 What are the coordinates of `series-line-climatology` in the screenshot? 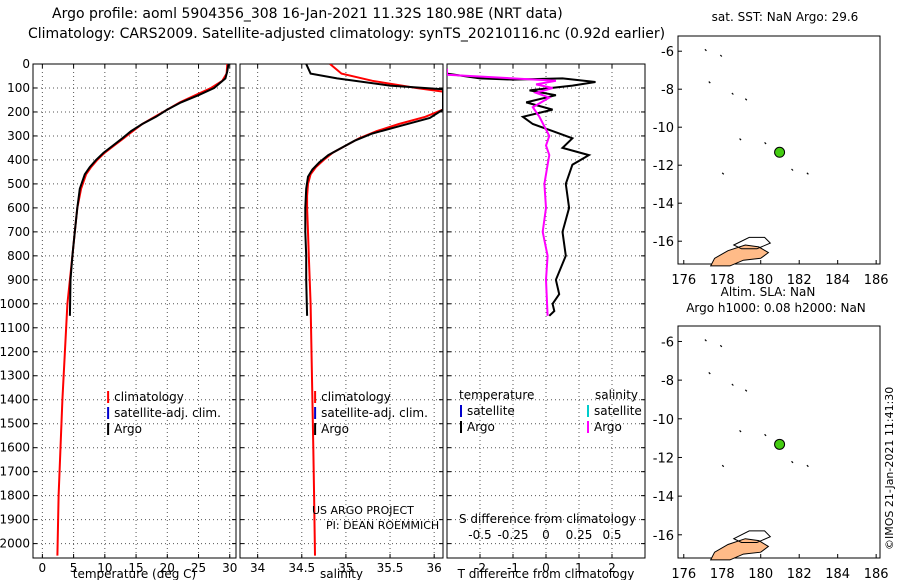 It's located at (374, 310).